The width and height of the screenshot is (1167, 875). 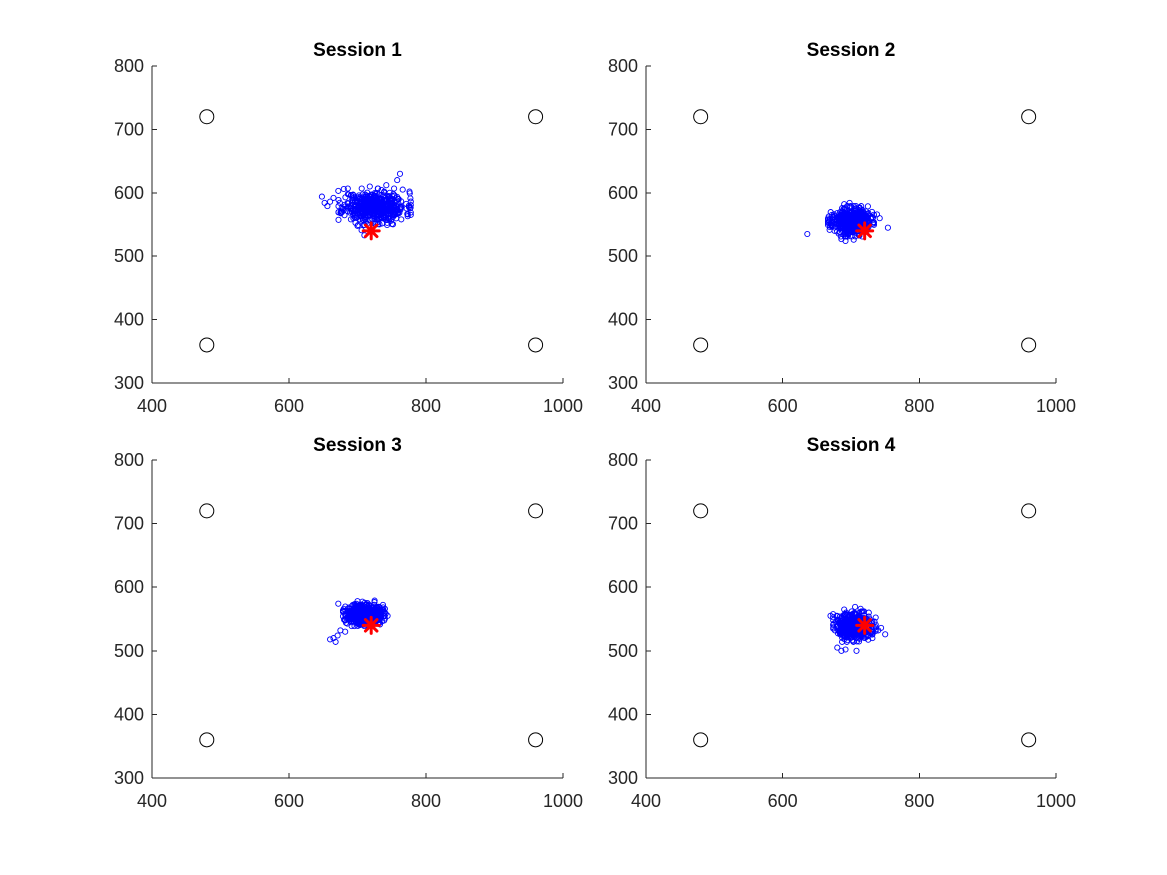 I want to click on subplot-title: Session 3, so click(x=357, y=445).